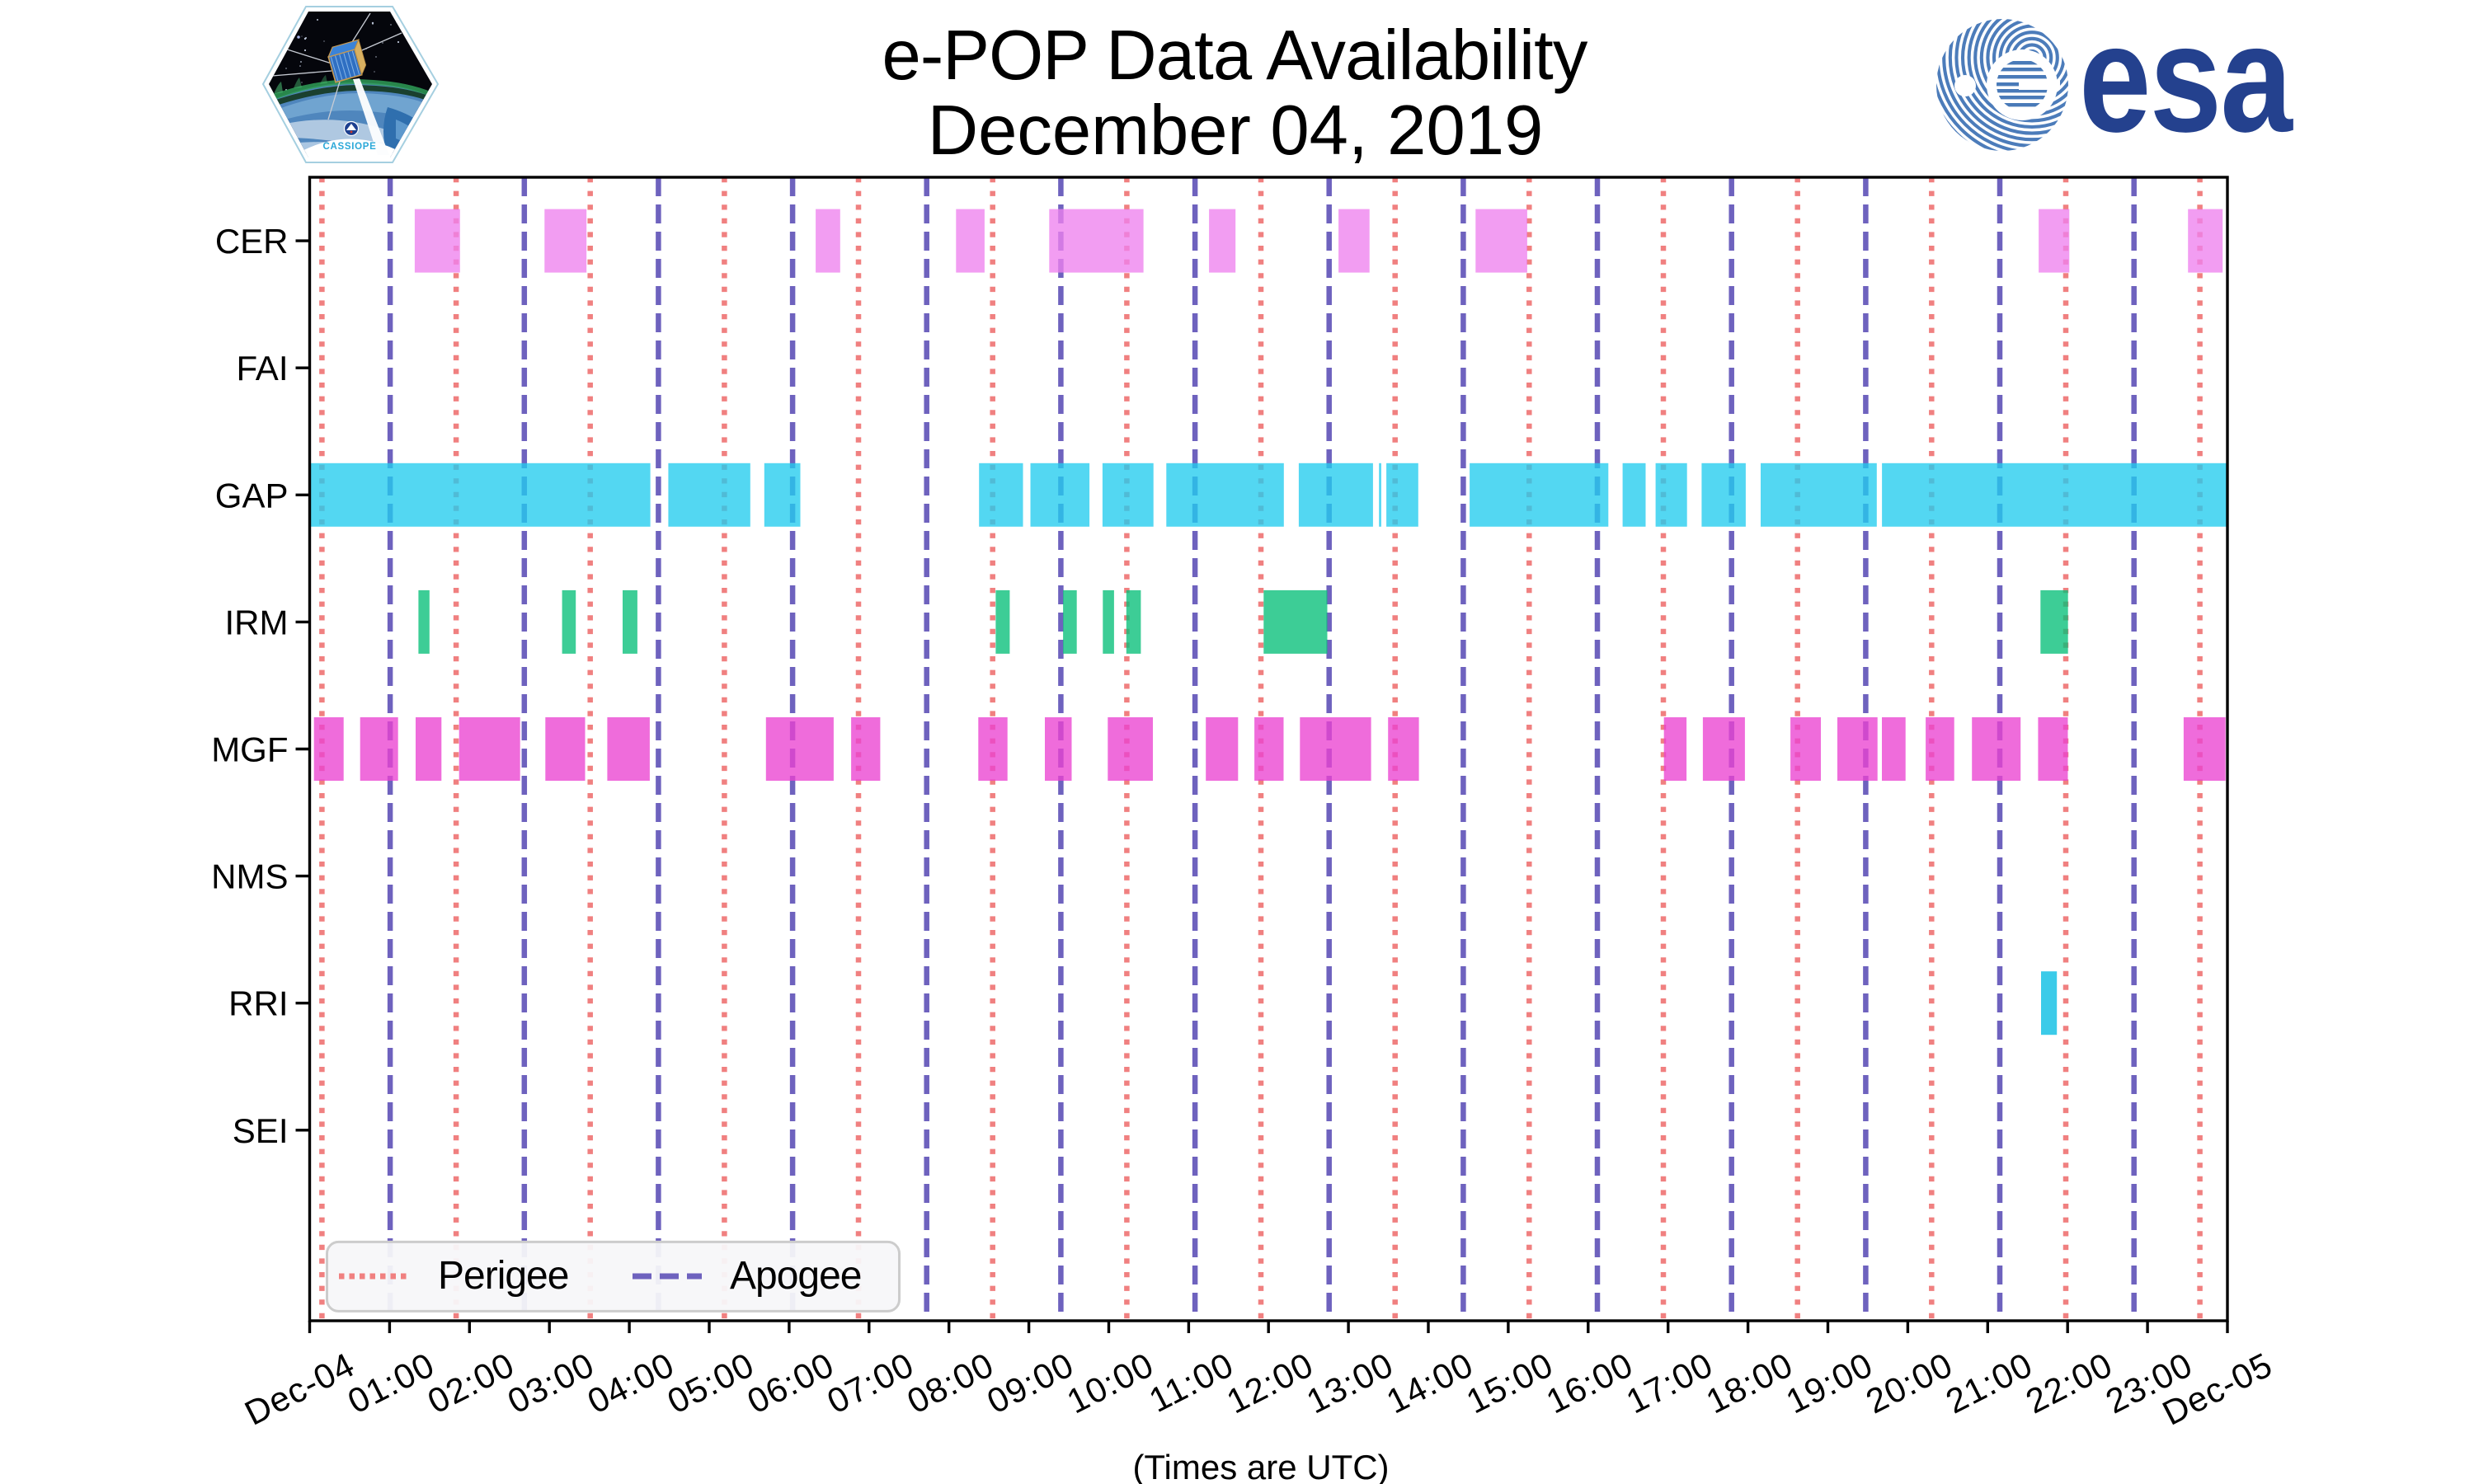  I want to click on svg-text: MGF, so click(249, 749).